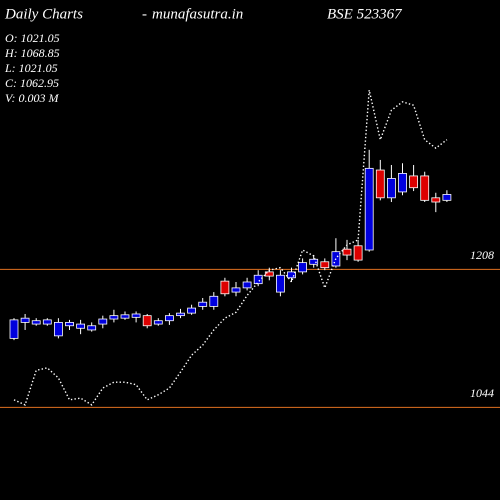 The width and height of the screenshot is (500, 500). What do you see at coordinates (32, 38) in the screenshot?
I see `info-line: O: 1021.05` at bounding box center [32, 38].